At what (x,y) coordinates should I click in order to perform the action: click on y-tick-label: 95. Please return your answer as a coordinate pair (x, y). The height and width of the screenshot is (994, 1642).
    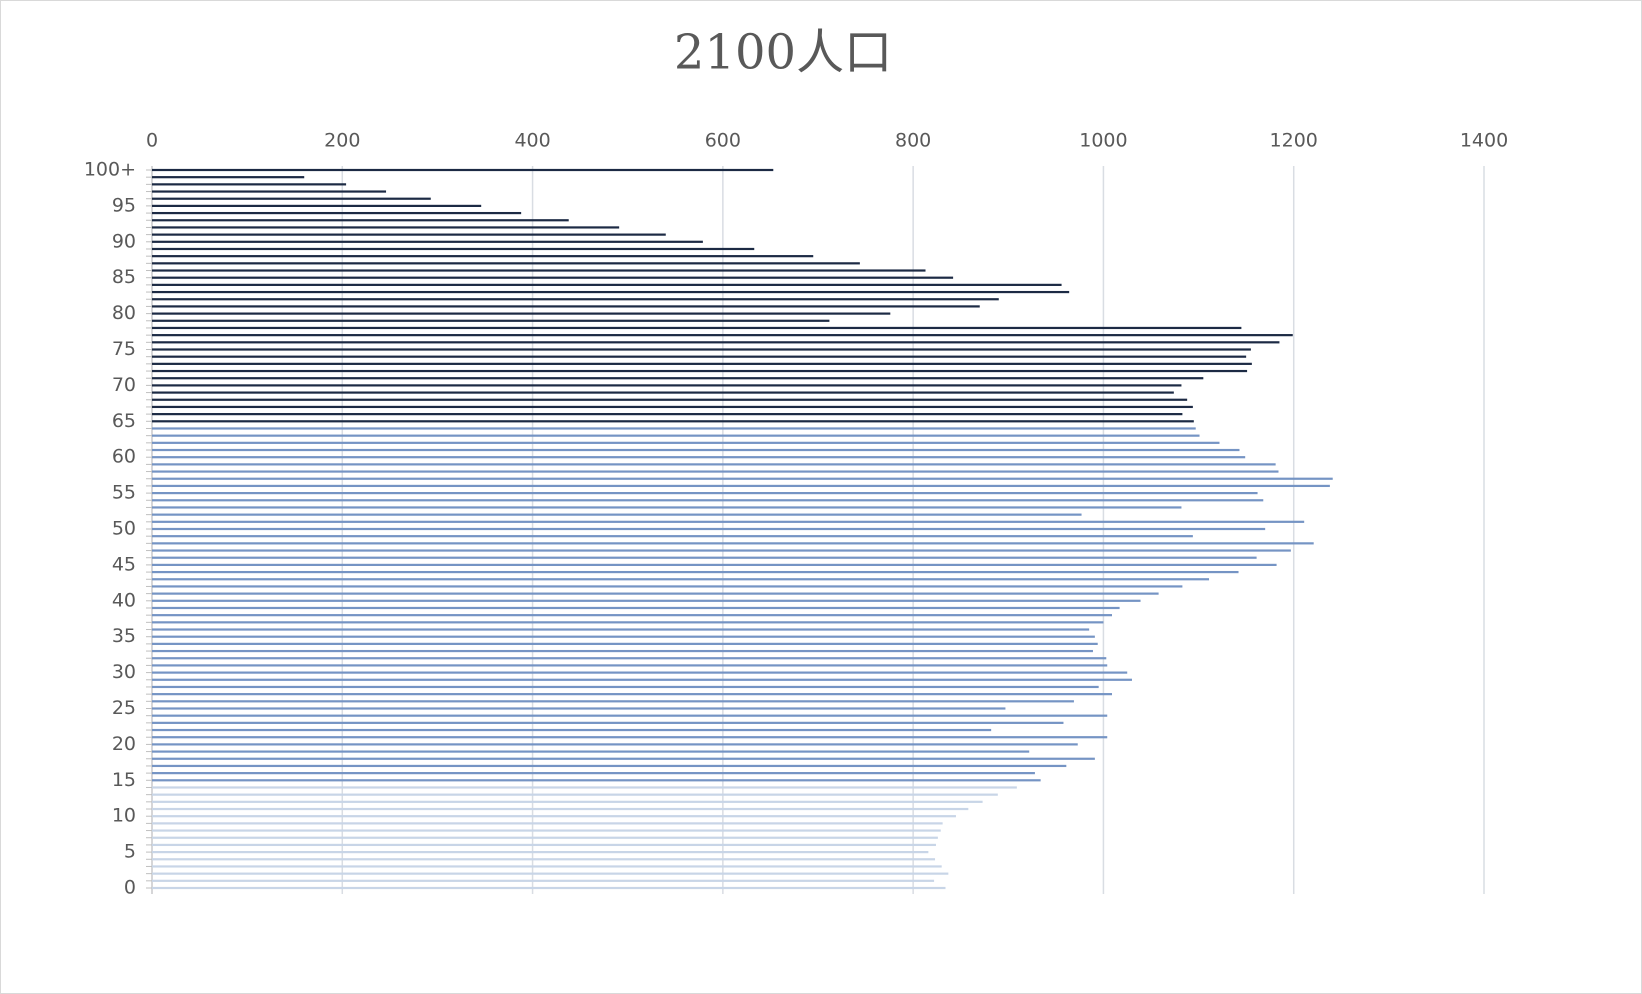
    Looking at the image, I should click on (124, 205).